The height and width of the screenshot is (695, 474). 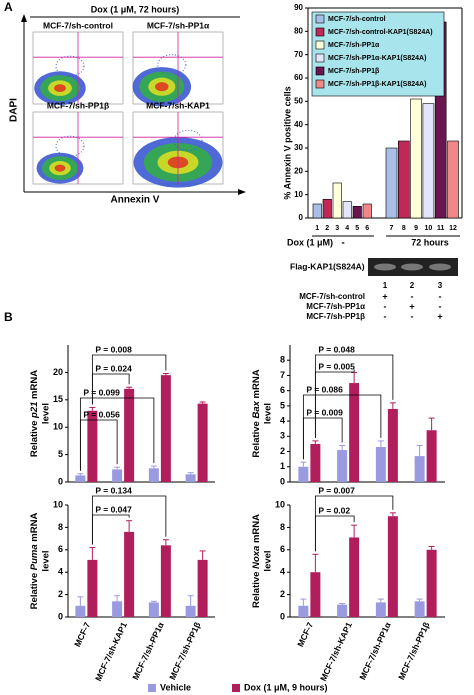 I want to click on p-value: P = 0.008, so click(x=113, y=349).